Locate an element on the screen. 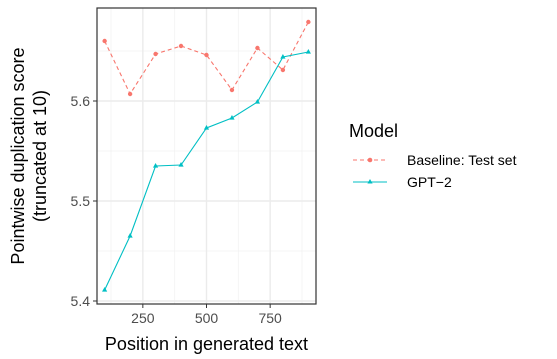 This screenshot has height=359, width=557. legend-label-gpt2: GPT−2 is located at coordinates (429, 182).